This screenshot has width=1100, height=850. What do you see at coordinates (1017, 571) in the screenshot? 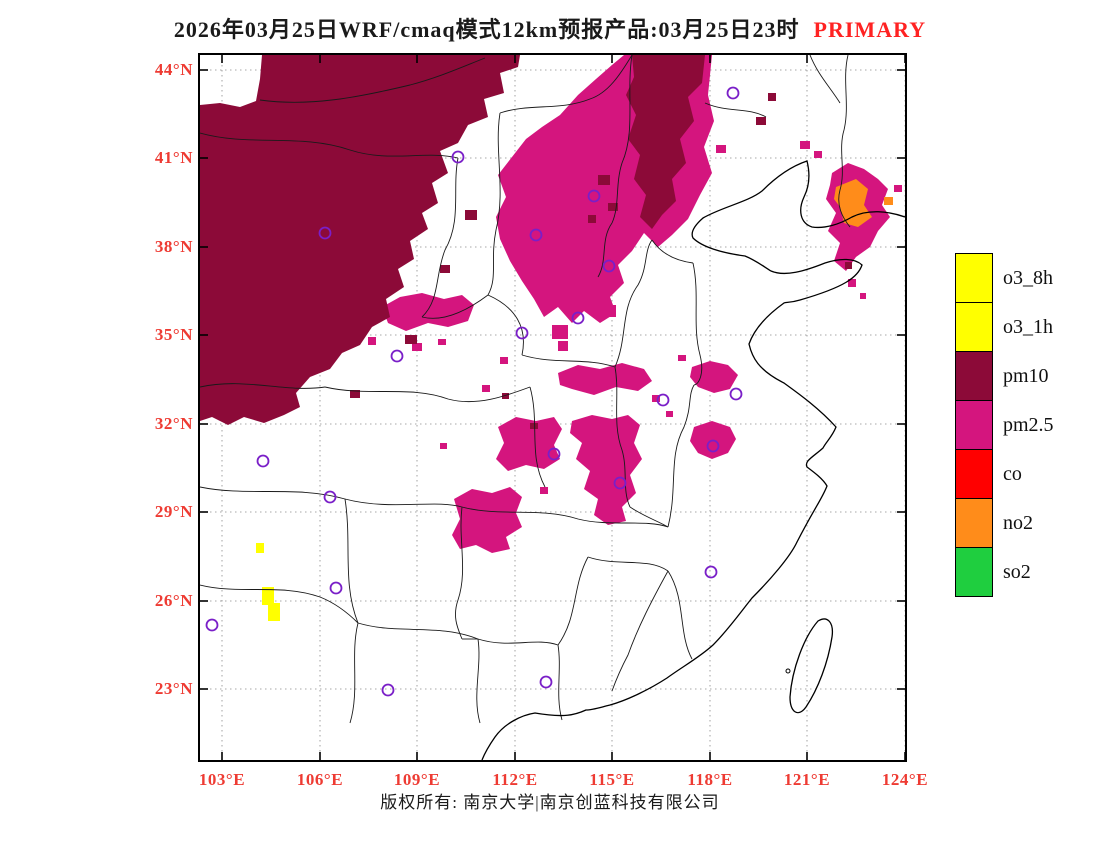
I see `legend-label: so2` at bounding box center [1017, 571].